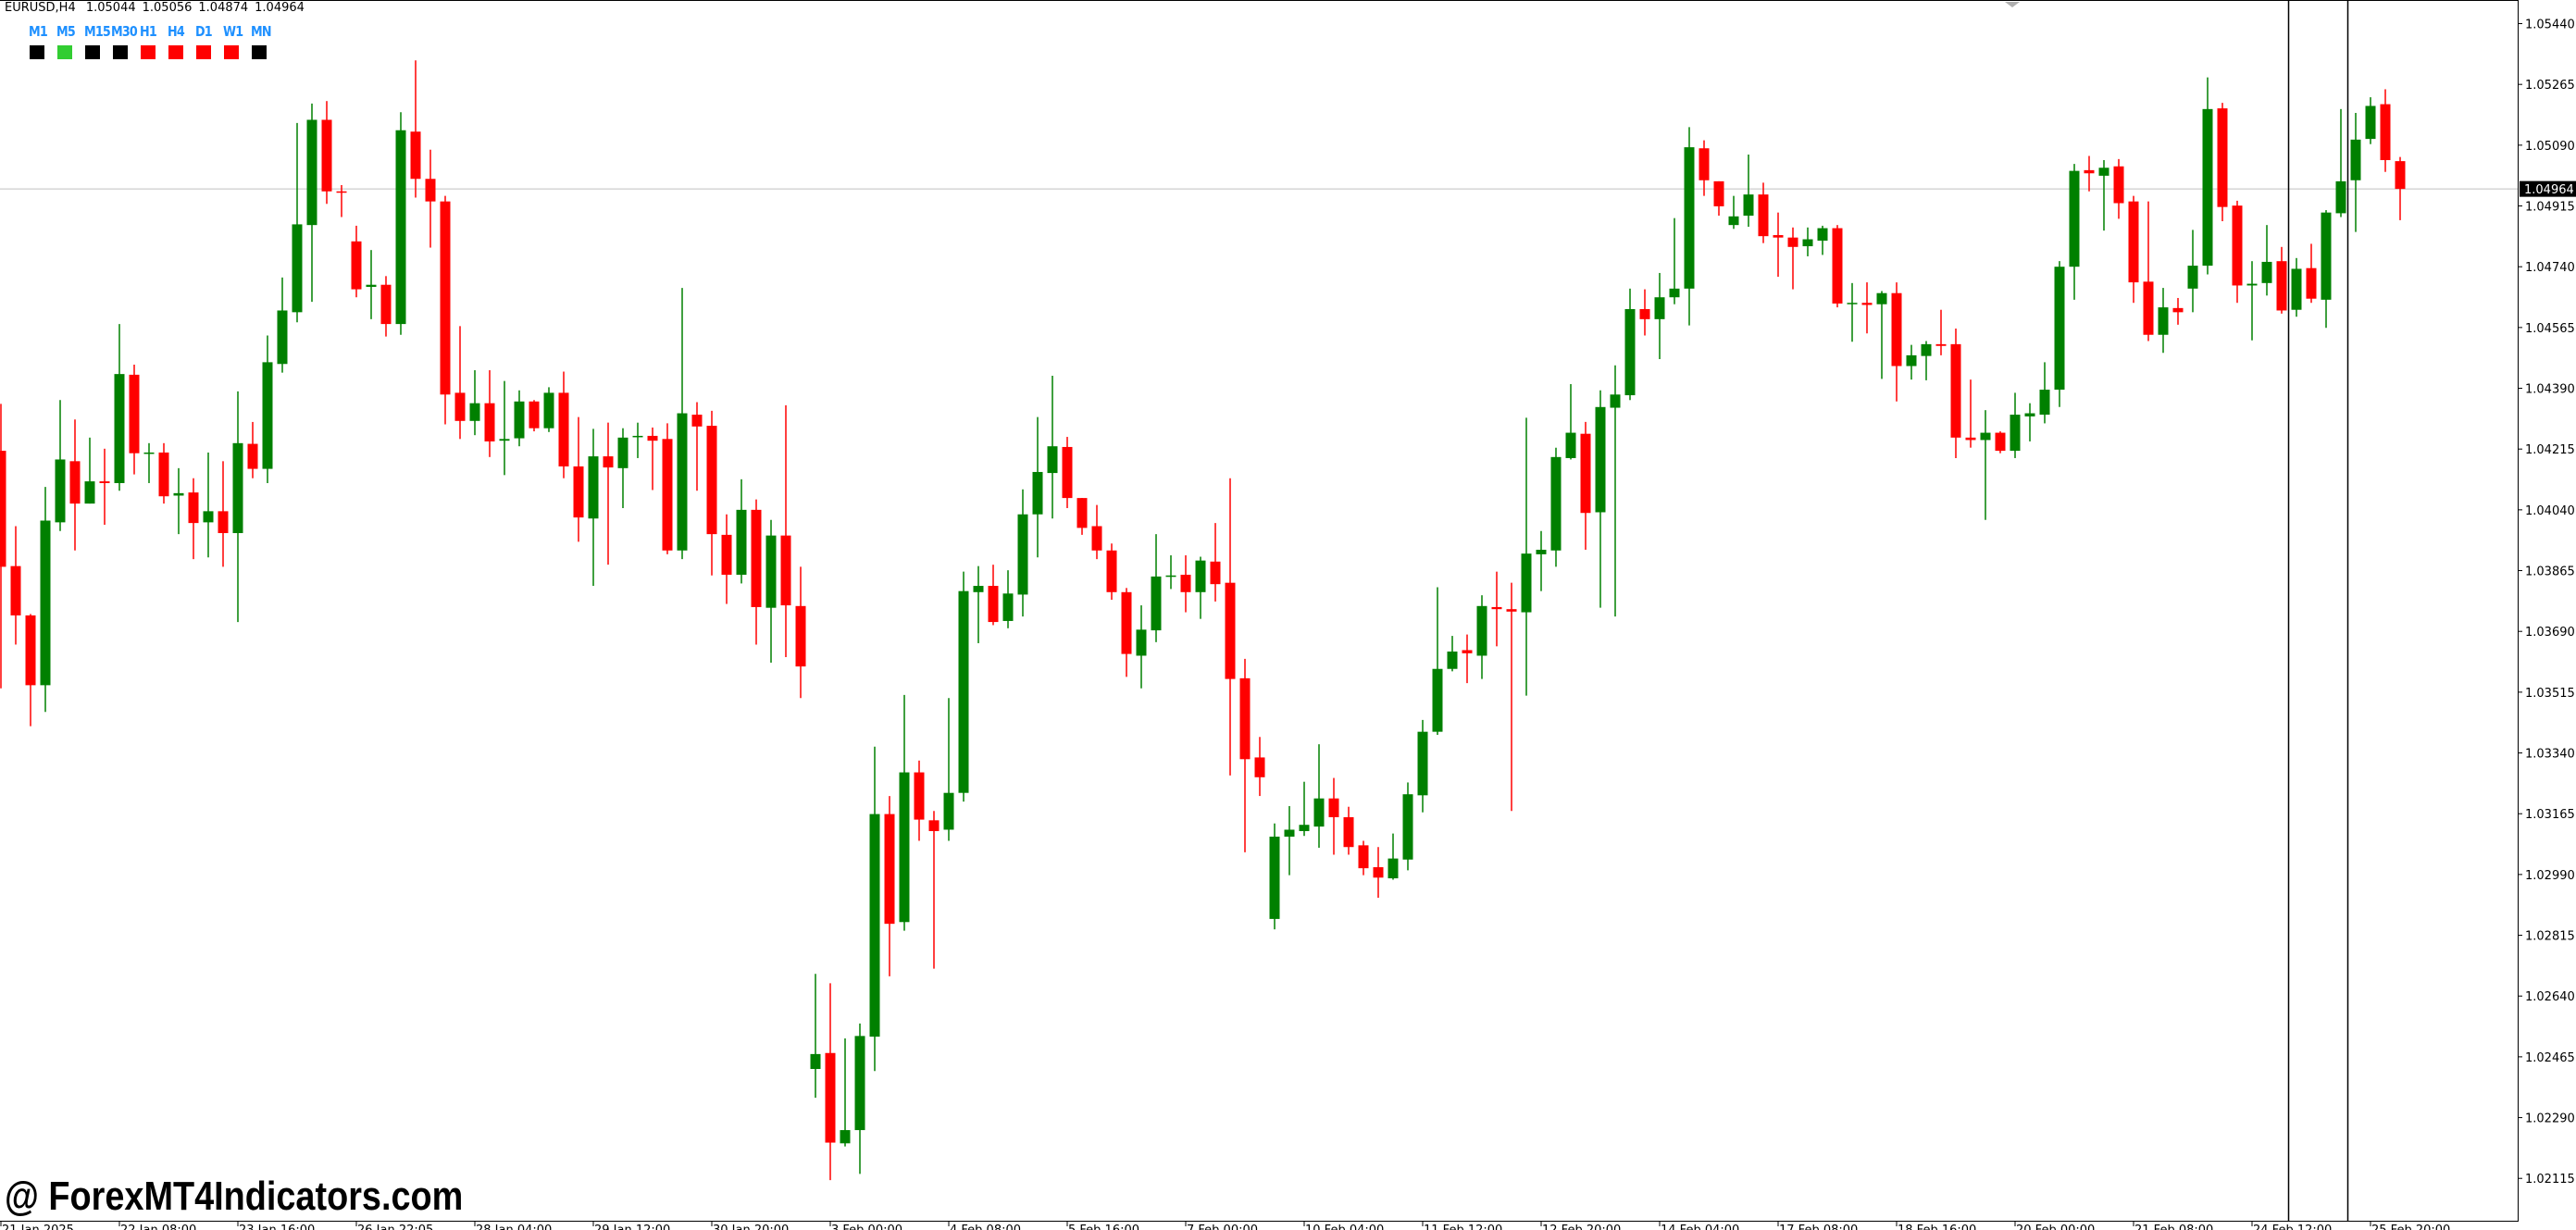  Describe the element at coordinates (204, 32) in the screenshot. I see `timeframe-d1: D1` at that location.